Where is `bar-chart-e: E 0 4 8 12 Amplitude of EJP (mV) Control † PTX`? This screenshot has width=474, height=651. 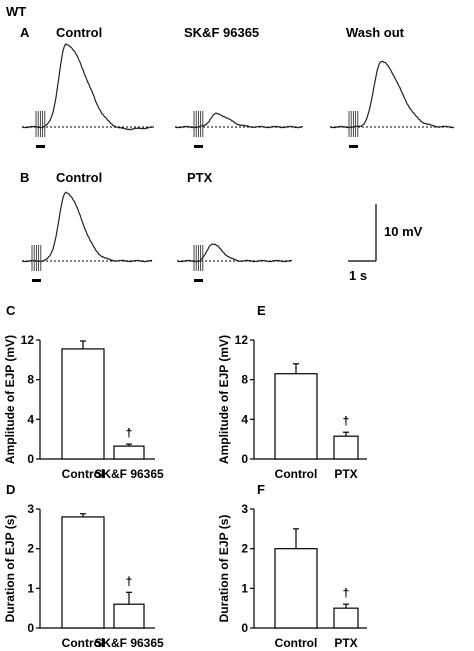
bar-chart-e: E 0 4 8 12 Amplitude of EJP (mV) Control † PTX is located at coordinates (292, 392).